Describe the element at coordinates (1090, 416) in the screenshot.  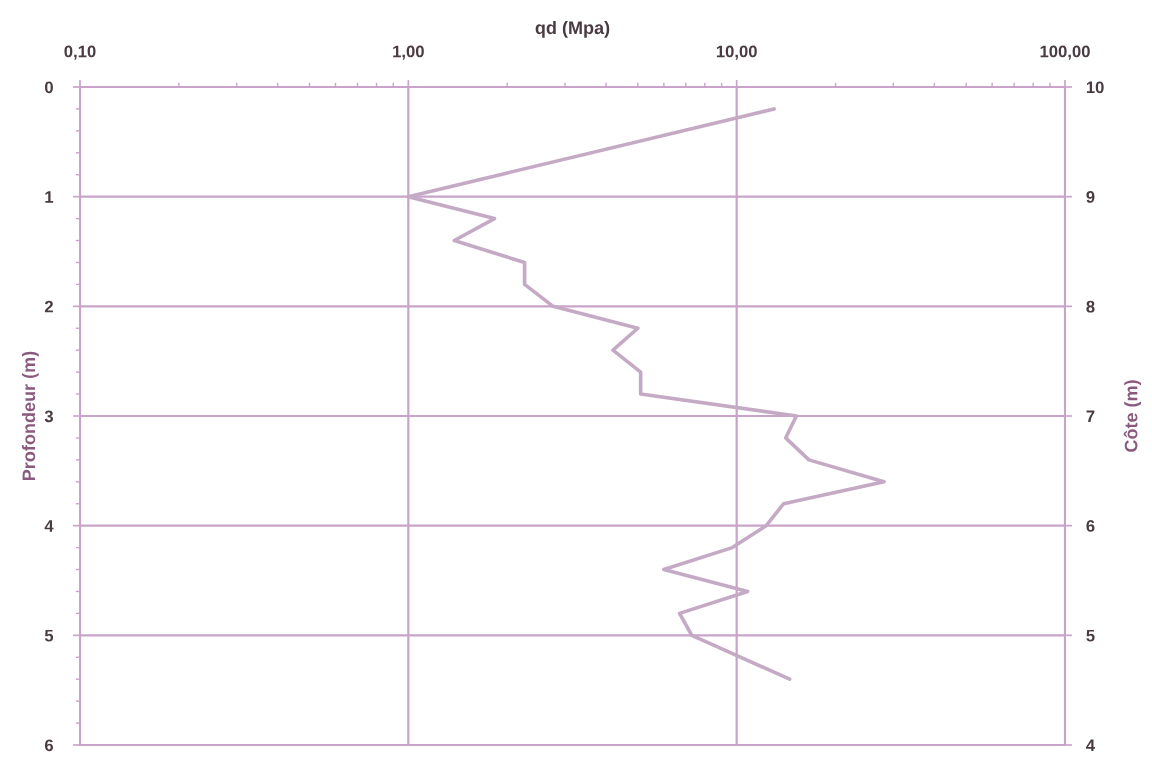
I see `y2-tick-label: 7` at that location.